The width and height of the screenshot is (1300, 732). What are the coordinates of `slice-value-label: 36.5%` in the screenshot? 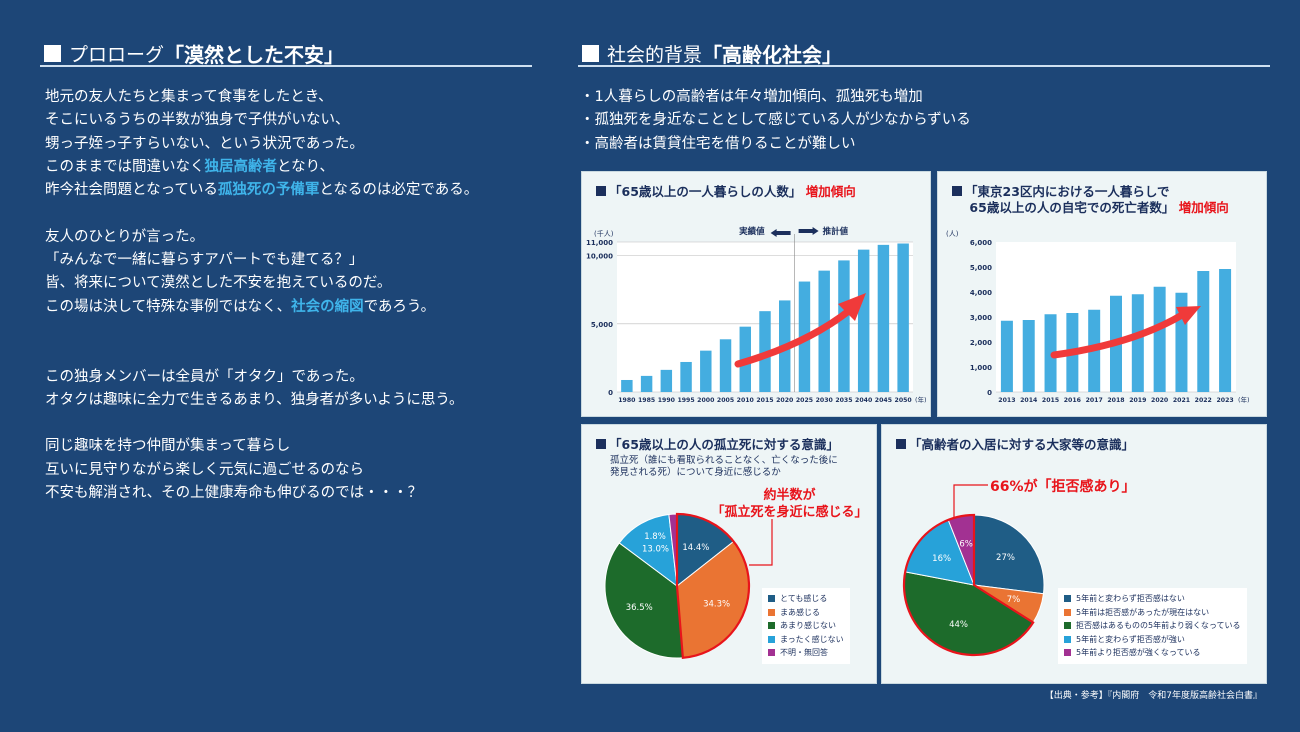 It's located at (639, 608).